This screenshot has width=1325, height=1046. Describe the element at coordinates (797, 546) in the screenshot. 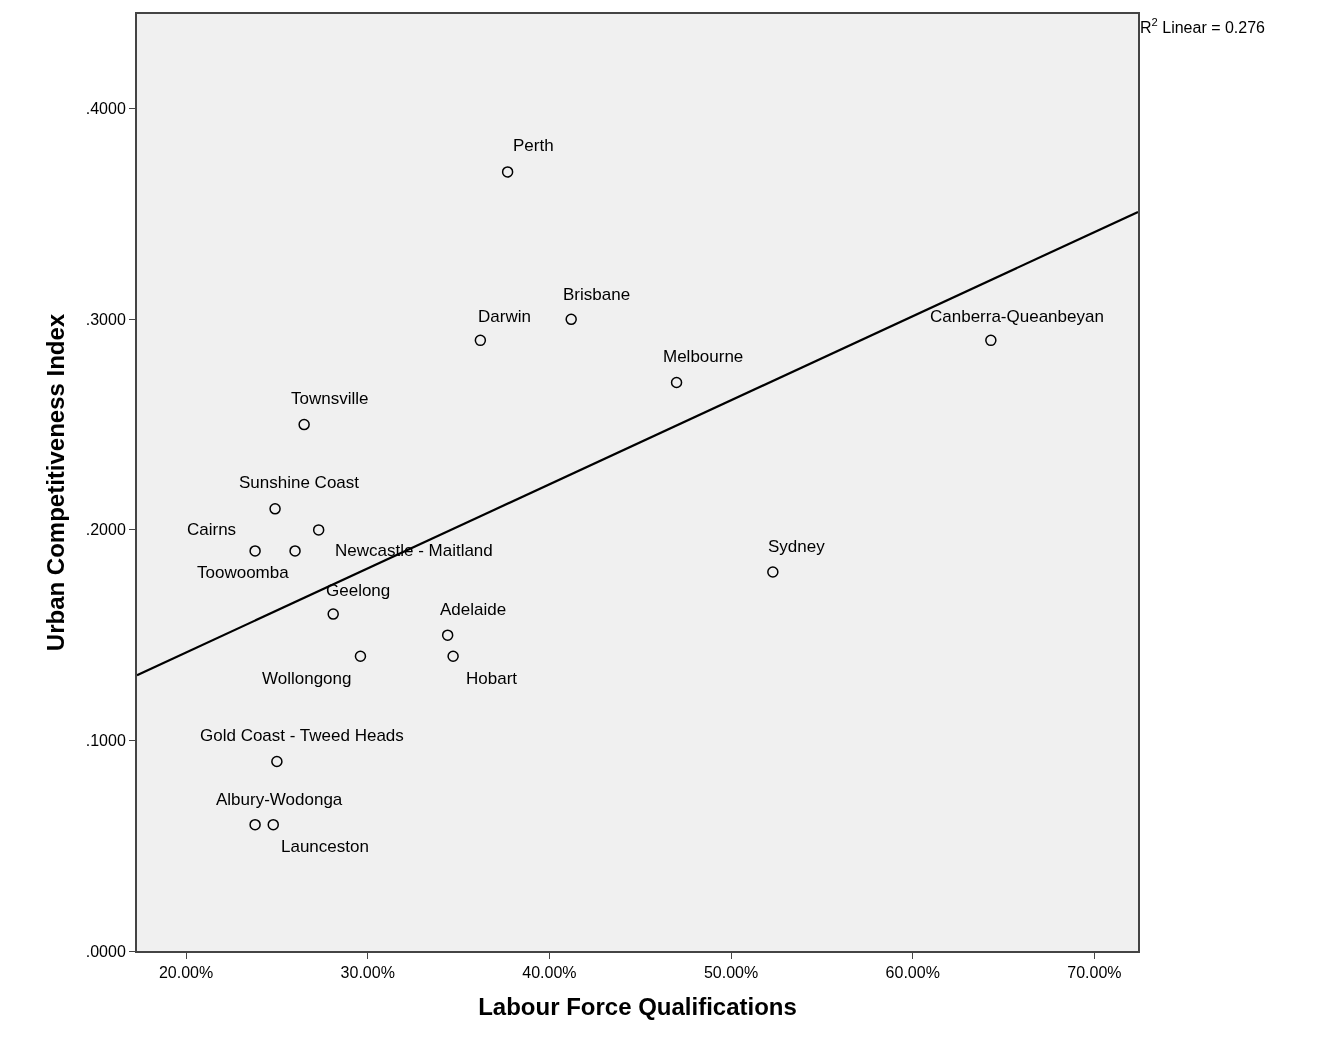

I see `annotation: Sydney` at that location.